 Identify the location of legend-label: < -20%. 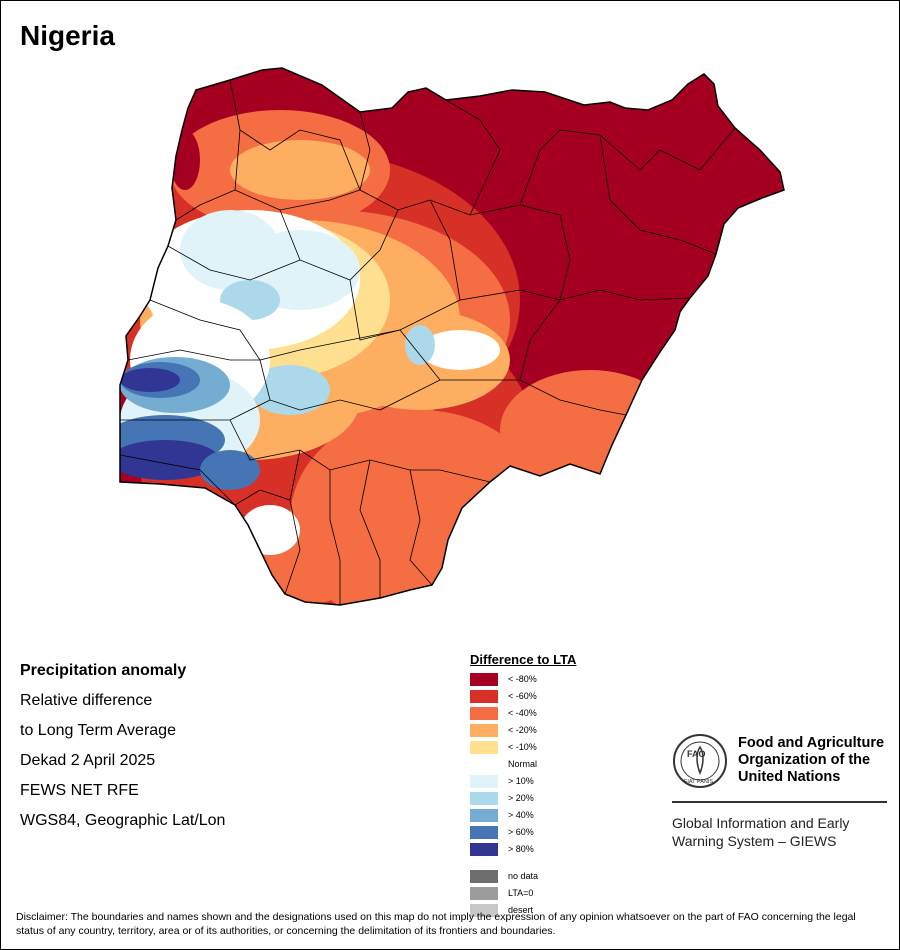
(522, 730).